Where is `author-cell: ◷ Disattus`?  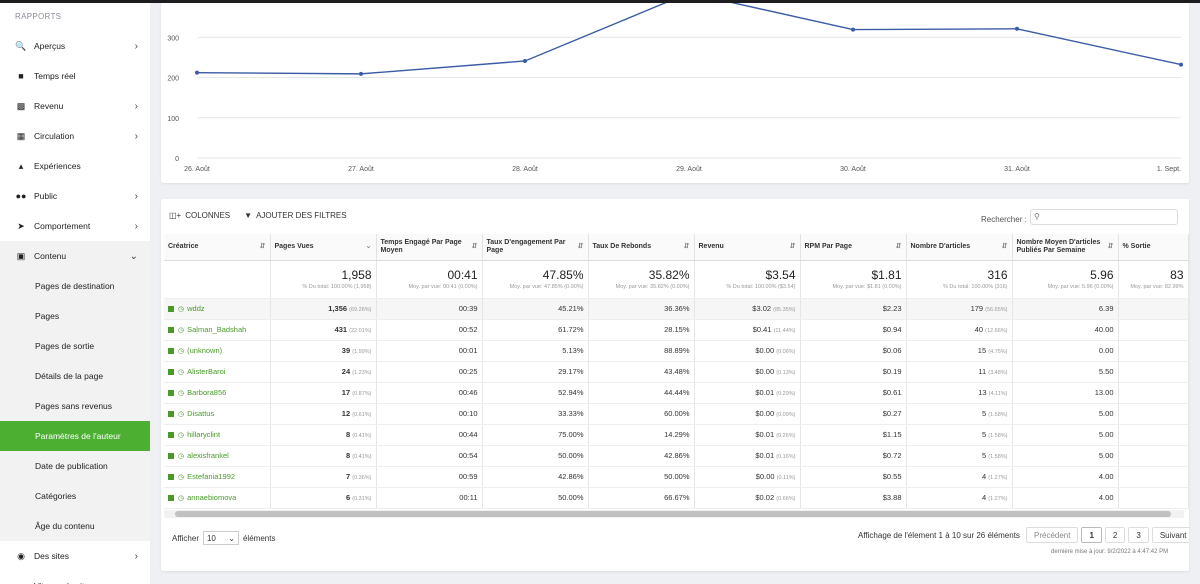 author-cell: ◷ Disattus is located at coordinates (217, 414).